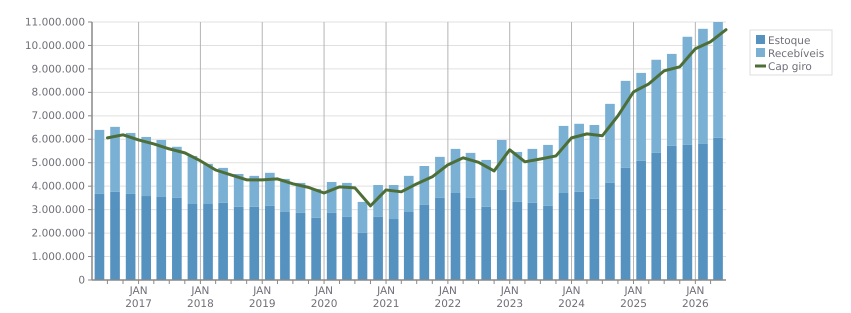 The width and height of the screenshot is (851, 313). What do you see at coordinates (58, 210) in the screenshot?
I see `y-tick-label: 3.000.000` at bounding box center [58, 210].